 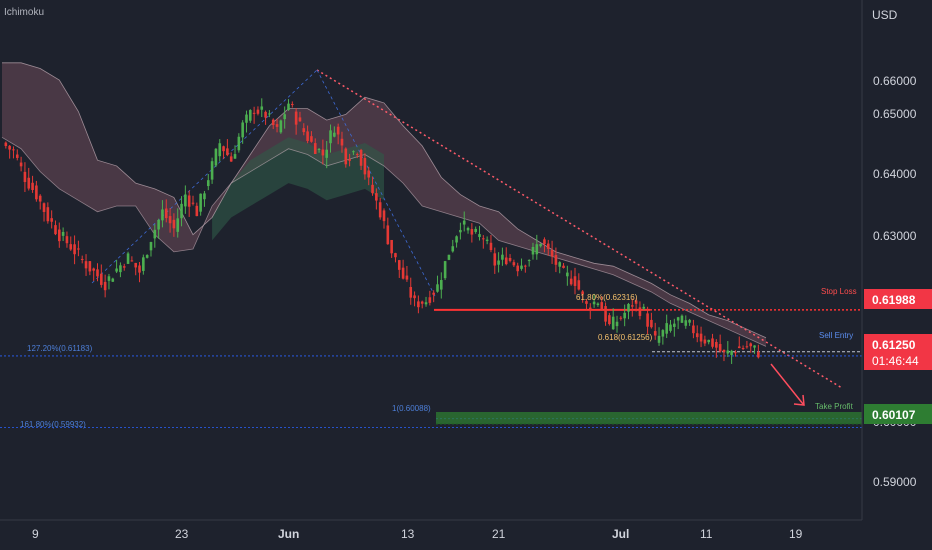 What do you see at coordinates (182, 534) in the screenshot?
I see `x-tick-label: 23` at bounding box center [182, 534].